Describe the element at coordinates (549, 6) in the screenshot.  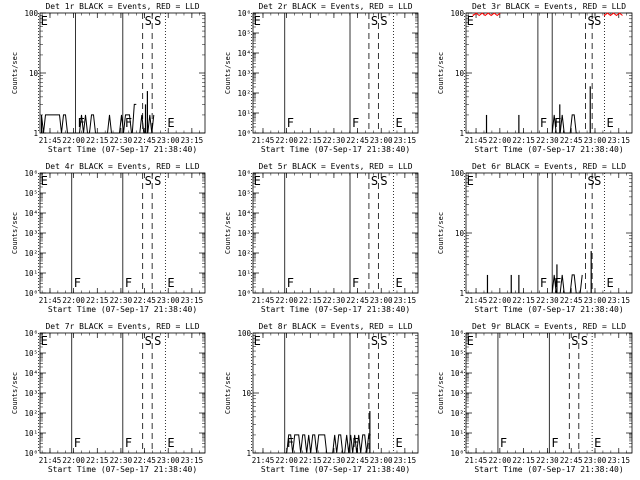
I see `panel-title: Det 3r BLACK = Events, RED = LLD` at that location.